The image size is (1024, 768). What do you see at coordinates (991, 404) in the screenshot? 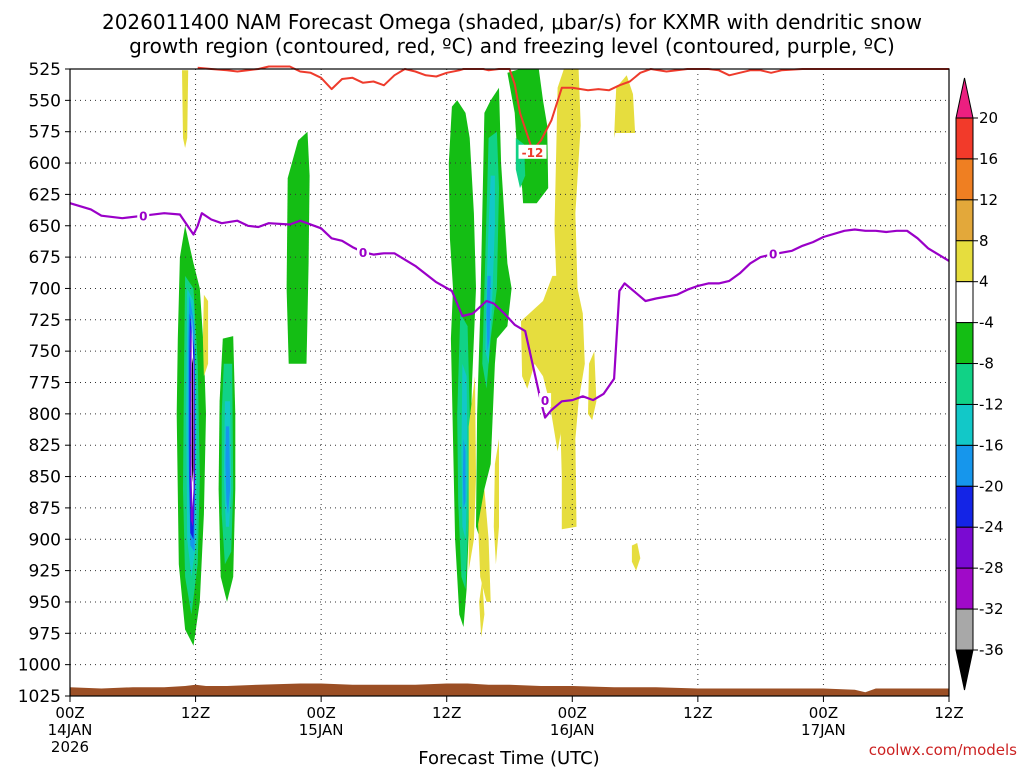
I see `colorbar-label: -12` at bounding box center [991, 404].